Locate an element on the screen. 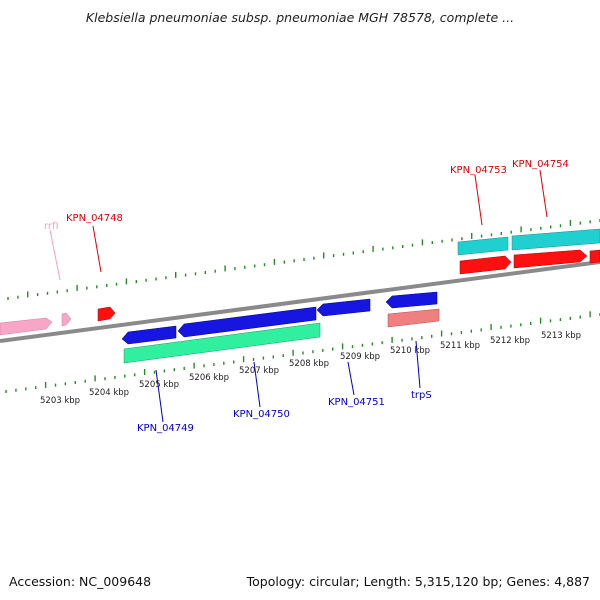 This screenshot has width=600, height=600. lower-tick-ruler is located at coordinates (302, 352).